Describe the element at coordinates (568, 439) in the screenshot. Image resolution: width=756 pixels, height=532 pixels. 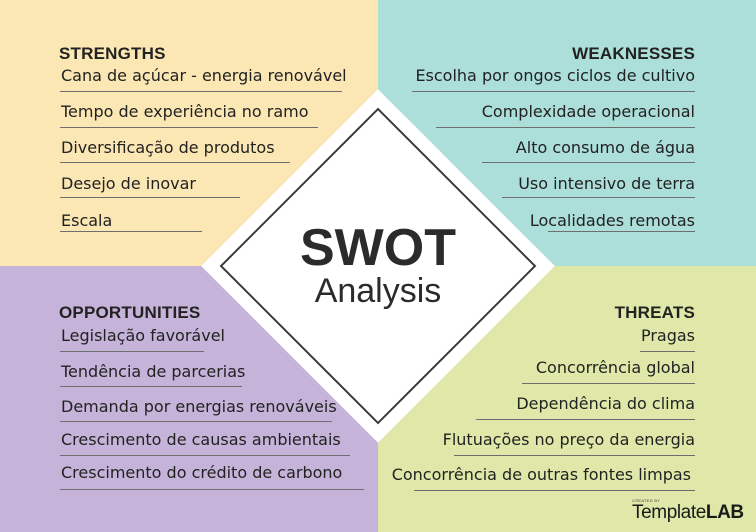
I see `threats-item: Flutuações no preço da energia` at that location.